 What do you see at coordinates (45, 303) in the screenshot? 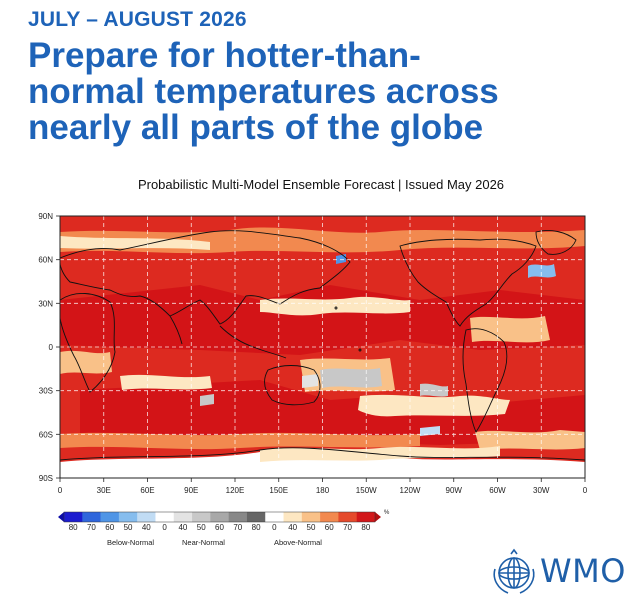
I see `lat-label: 30N` at bounding box center [45, 303].